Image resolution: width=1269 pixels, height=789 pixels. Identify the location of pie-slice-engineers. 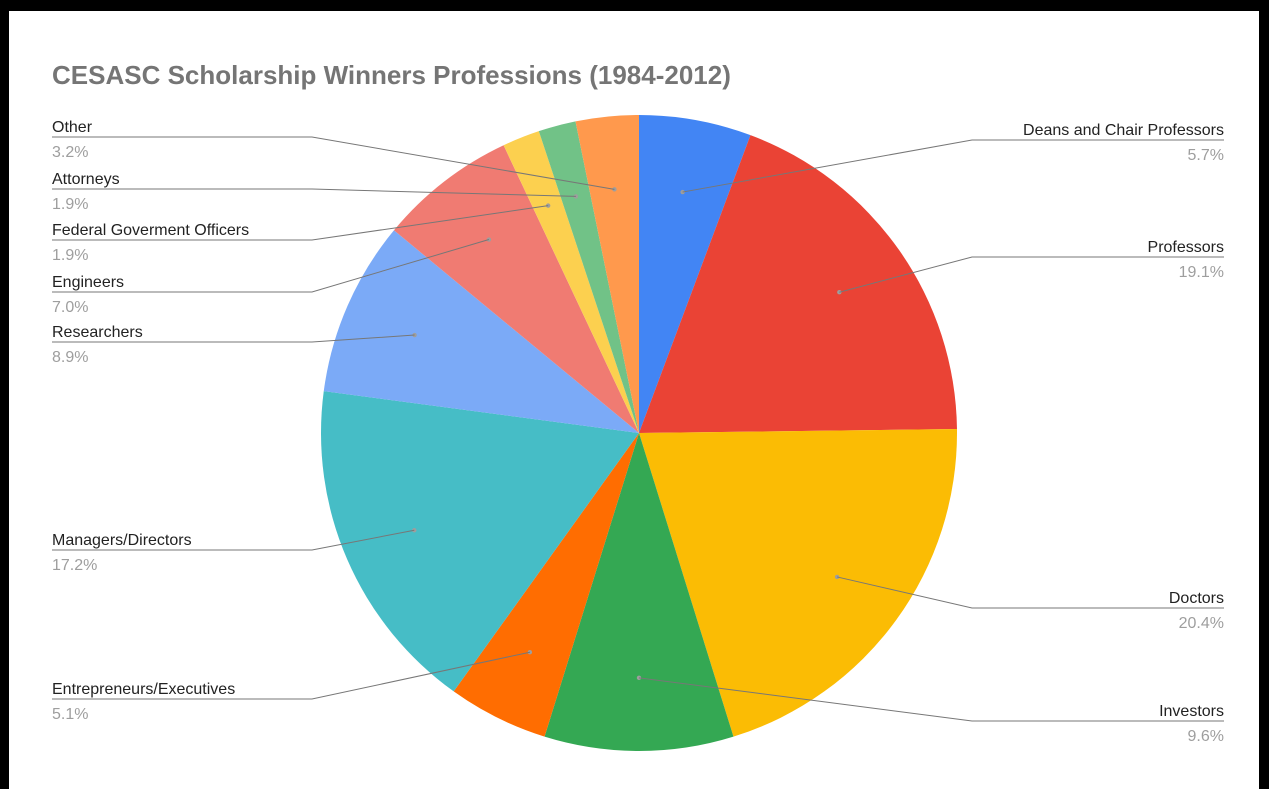
(516, 289).